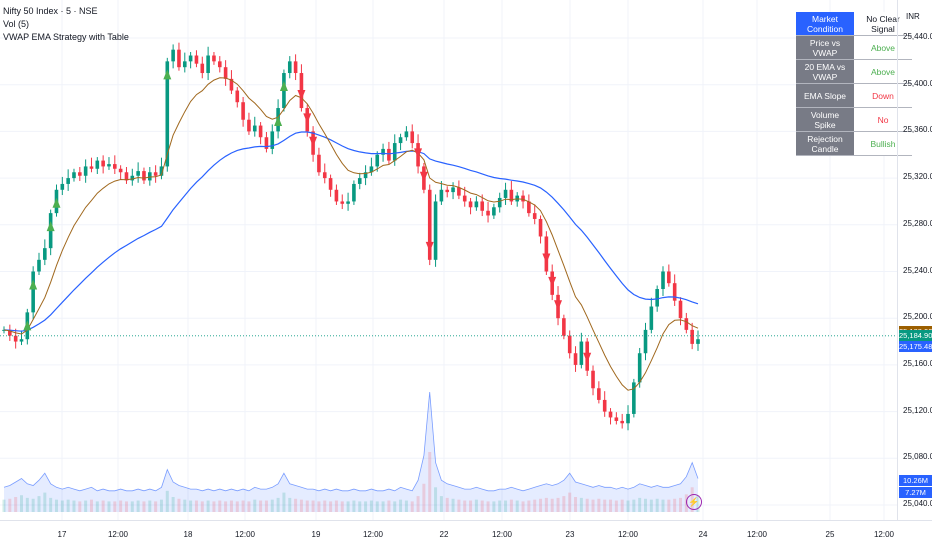  I want to click on strategy-indicator-label: VWAP EMA Strategy with Table, so click(66, 37).